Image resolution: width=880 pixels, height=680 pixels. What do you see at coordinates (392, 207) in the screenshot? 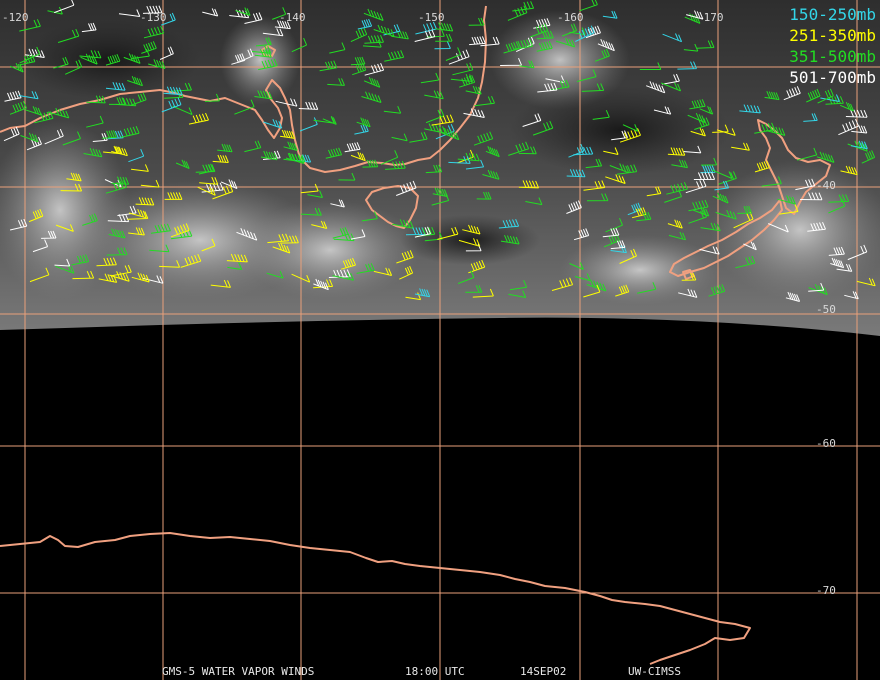
I see `tasmania-coast` at bounding box center [392, 207].